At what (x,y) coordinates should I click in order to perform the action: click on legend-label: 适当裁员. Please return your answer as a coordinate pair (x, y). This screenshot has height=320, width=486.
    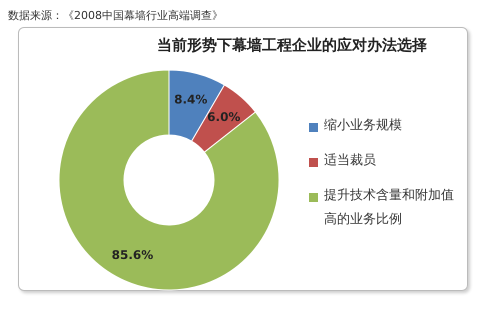
    Looking at the image, I should click on (350, 161).